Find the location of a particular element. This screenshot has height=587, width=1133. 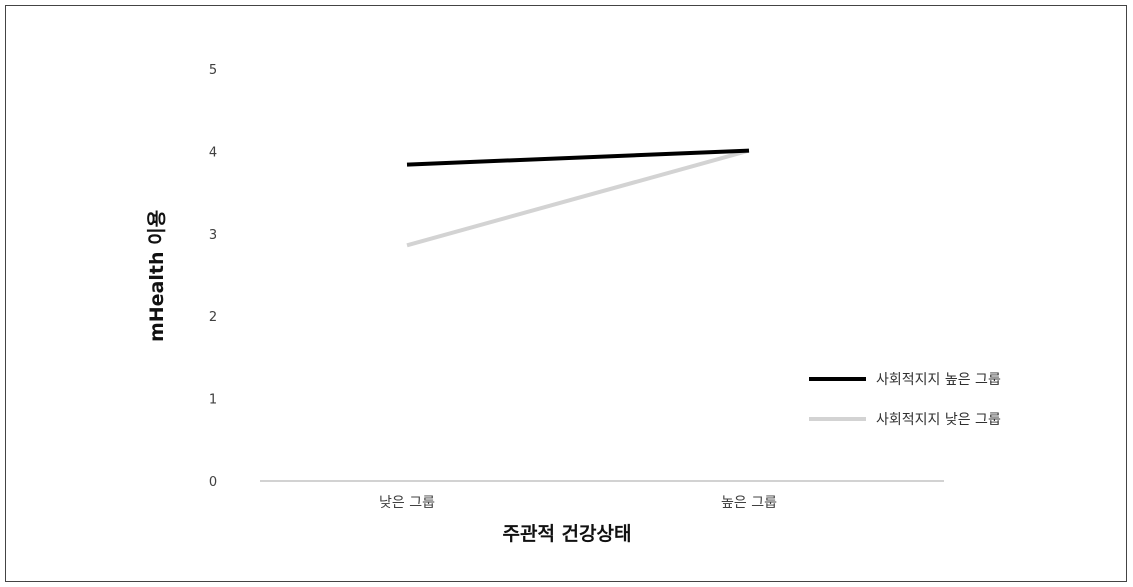

y-axis-ticks: 0 1 2 3 4 5 is located at coordinates (213, 276).